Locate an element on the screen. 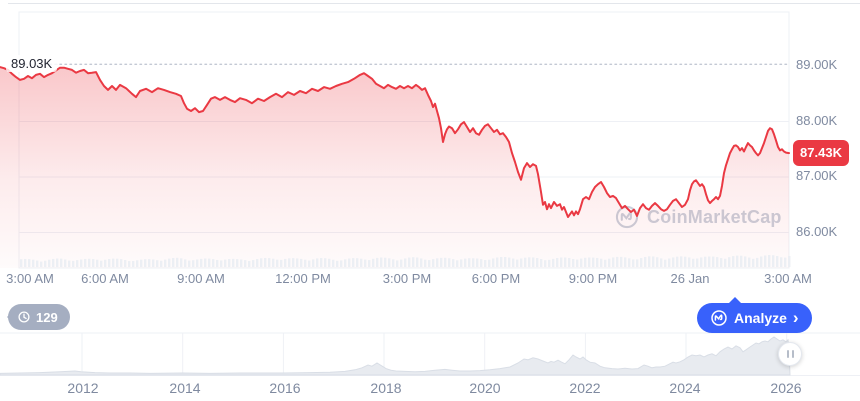 This screenshot has width=860, height=401. top-divider is located at coordinates (434, 3).